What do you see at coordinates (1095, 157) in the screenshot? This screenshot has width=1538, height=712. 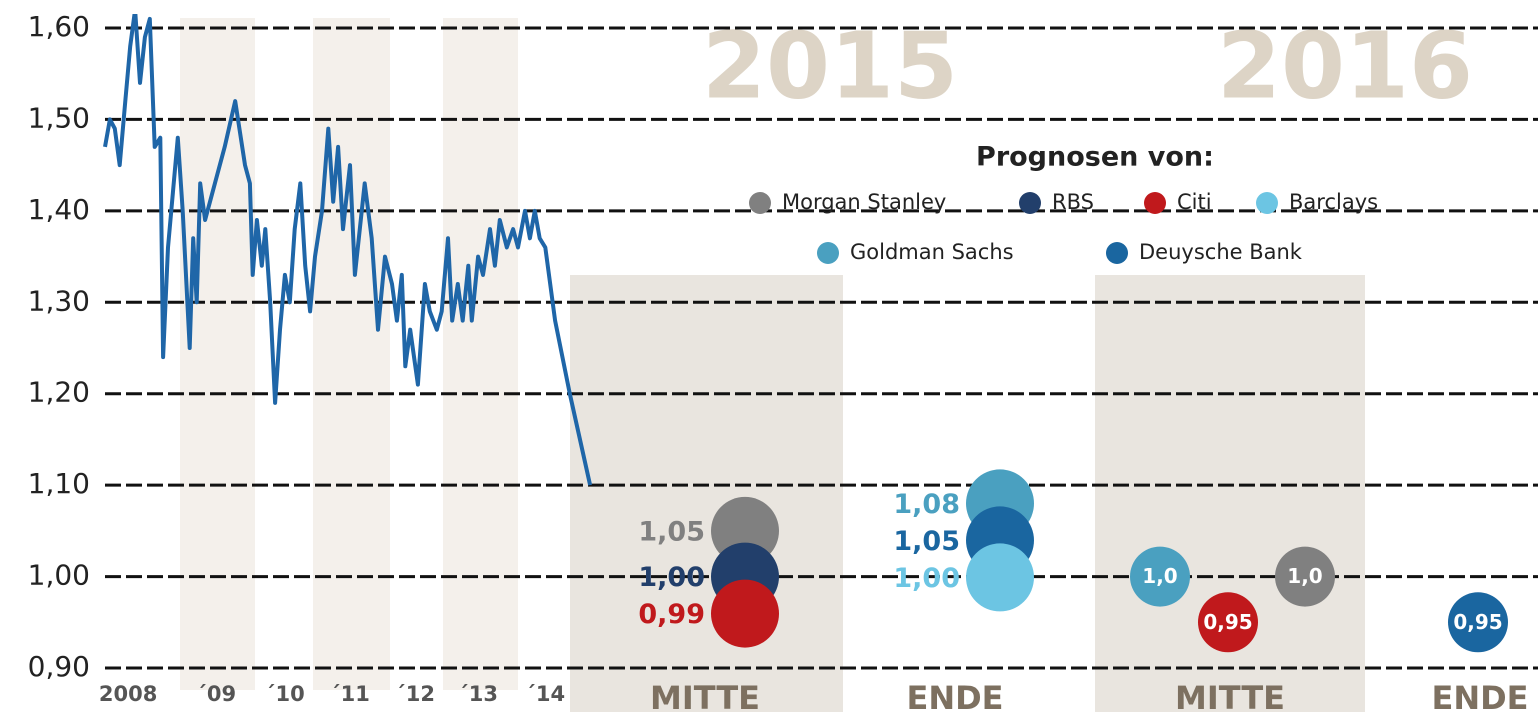 I see `legend-title: Prognosen von:` at bounding box center [1095, 157].